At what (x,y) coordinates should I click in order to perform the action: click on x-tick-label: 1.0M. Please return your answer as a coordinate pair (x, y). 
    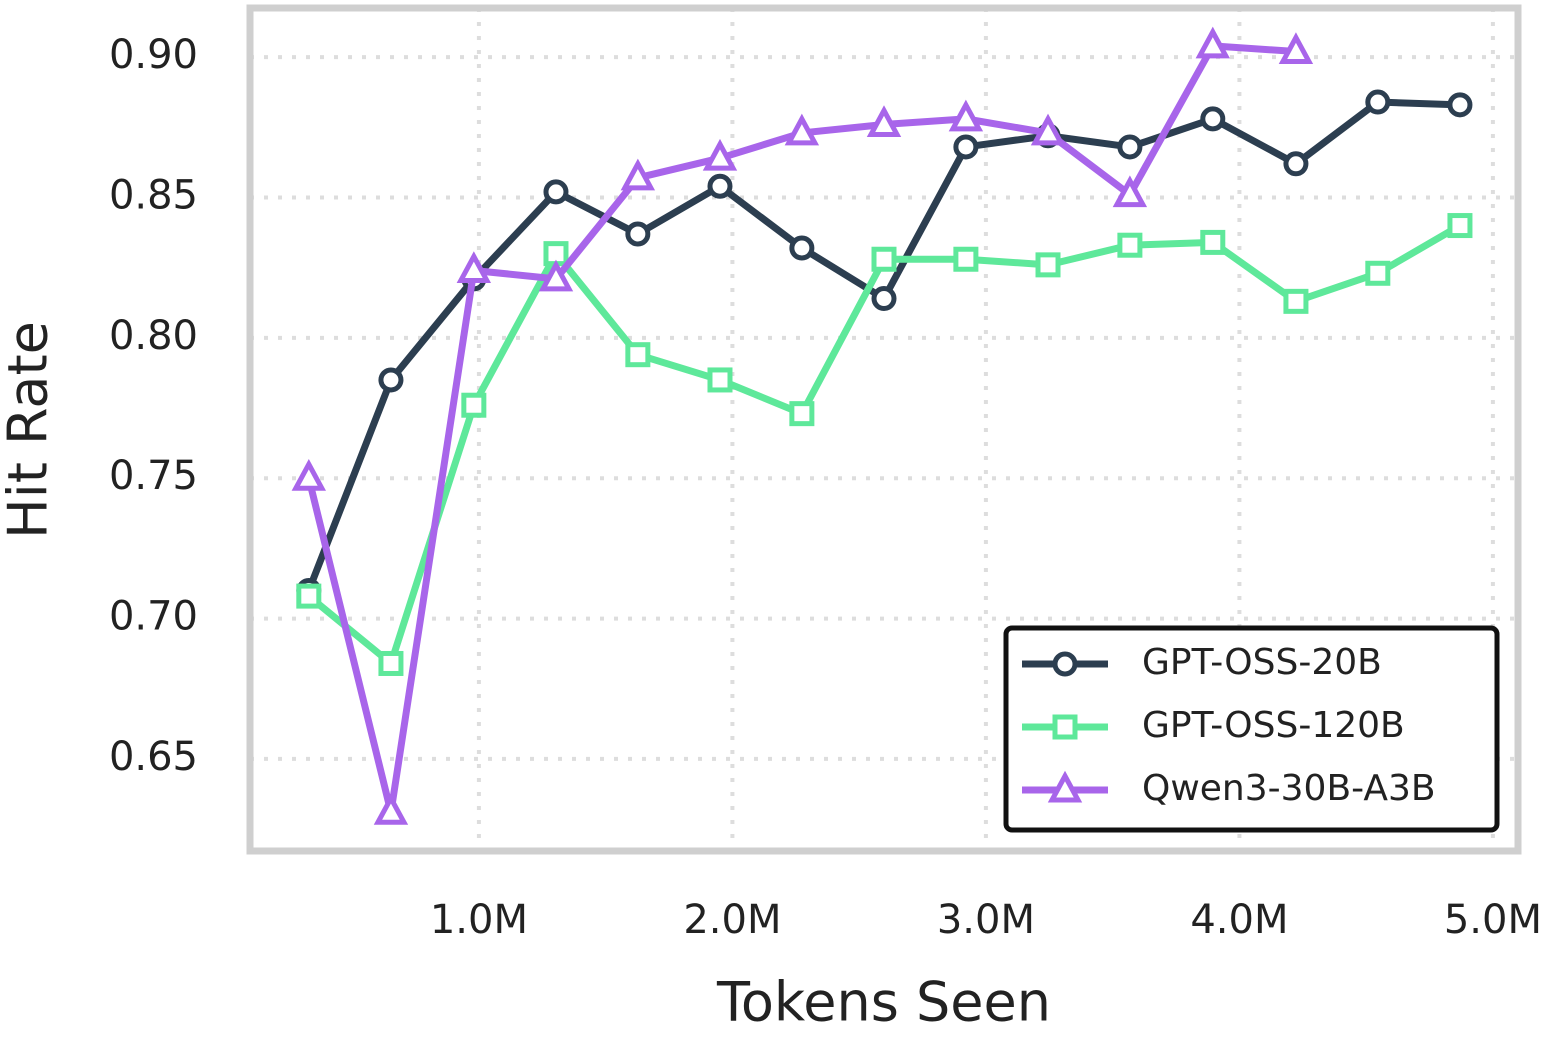
    Looking at the image, I should click on (479, 920).